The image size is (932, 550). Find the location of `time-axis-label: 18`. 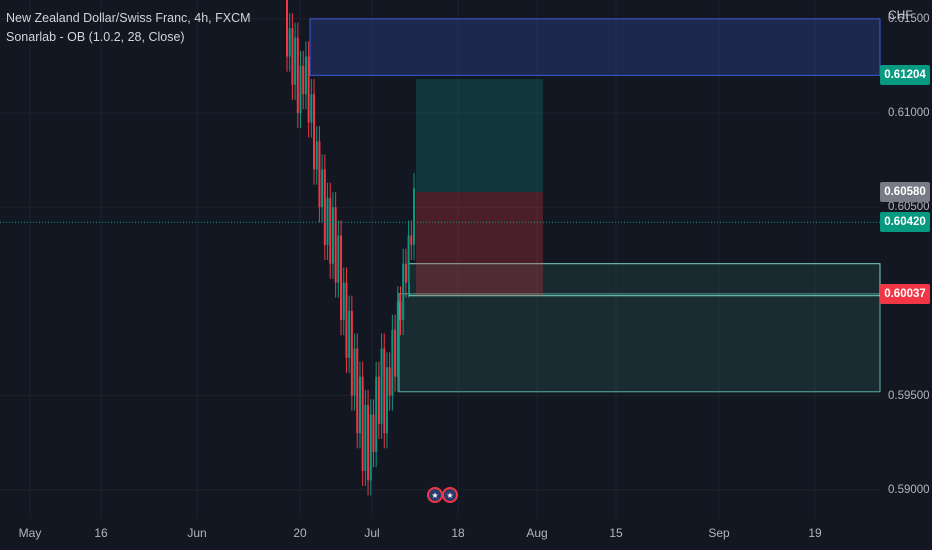

time-axis-label: 18 is located at coordinates (458, 533).